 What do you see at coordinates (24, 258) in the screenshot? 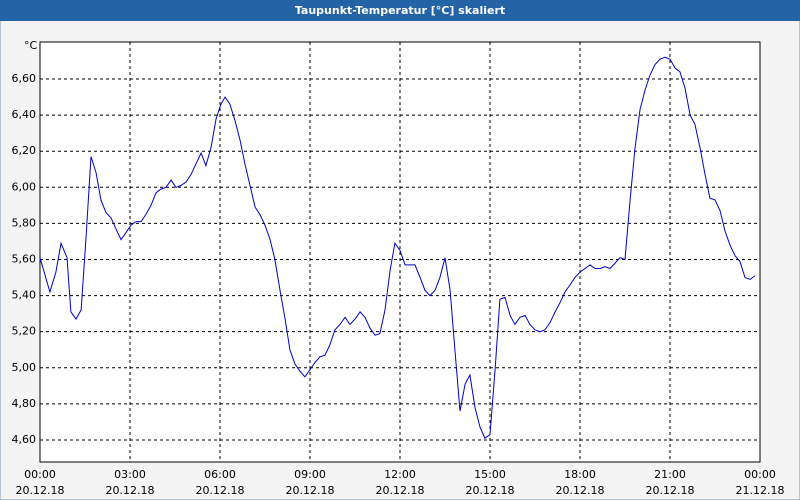
I see `y-tick-label: 5,60` at bounding box center [24, 258].